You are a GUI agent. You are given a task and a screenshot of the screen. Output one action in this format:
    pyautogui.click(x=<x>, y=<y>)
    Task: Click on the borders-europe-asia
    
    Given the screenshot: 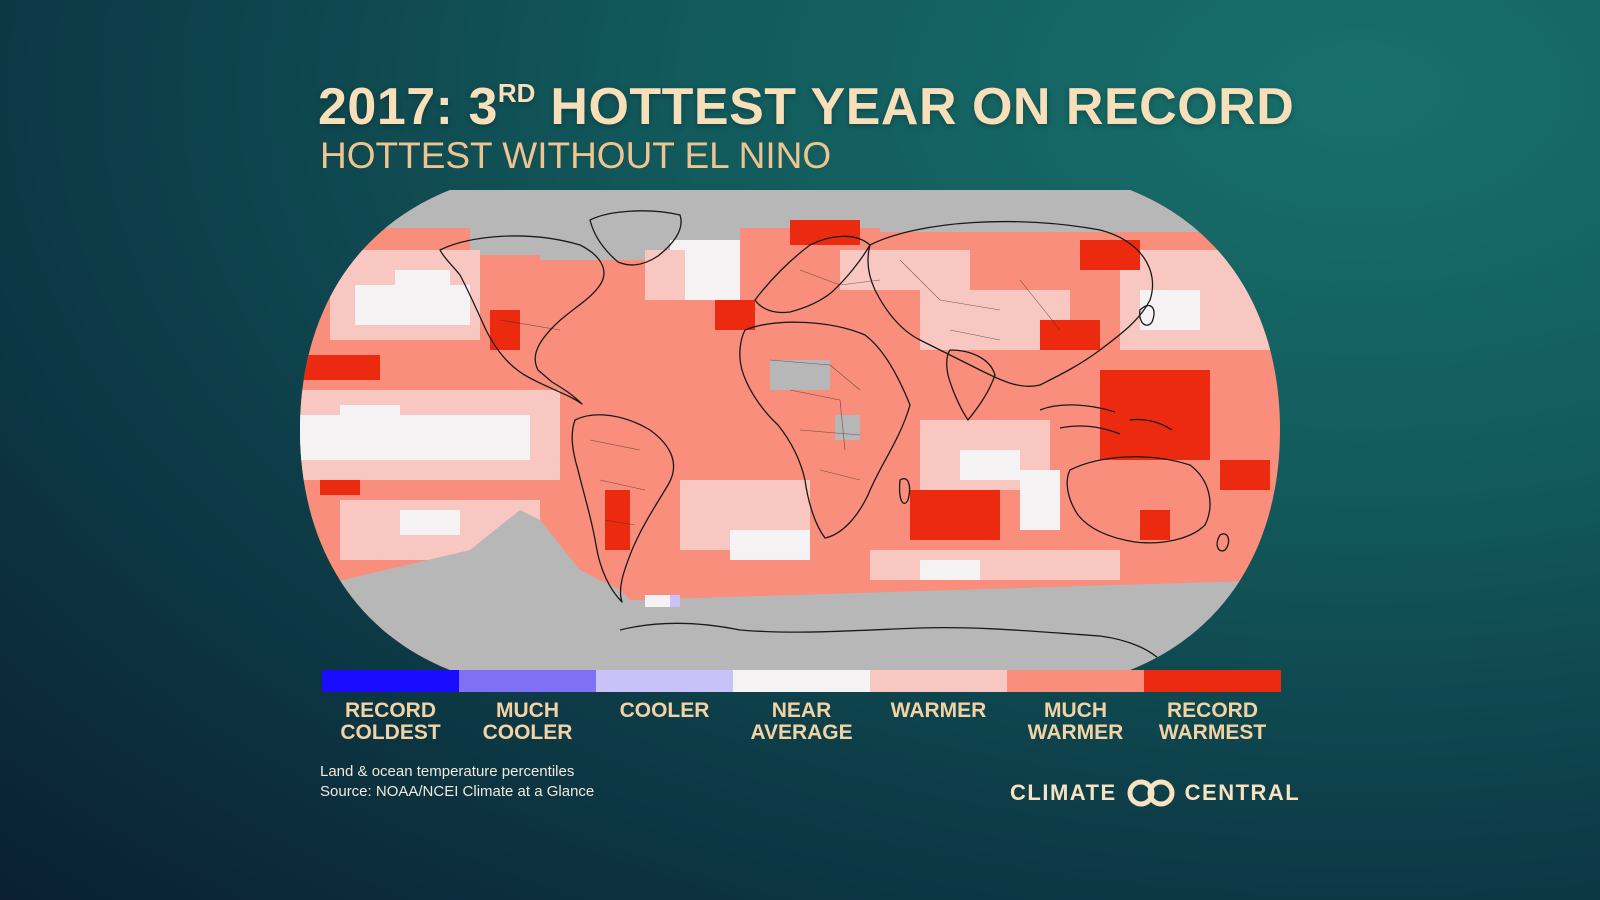 What is the action you would take?
    pyautogui.click(x=930, y=300)
    